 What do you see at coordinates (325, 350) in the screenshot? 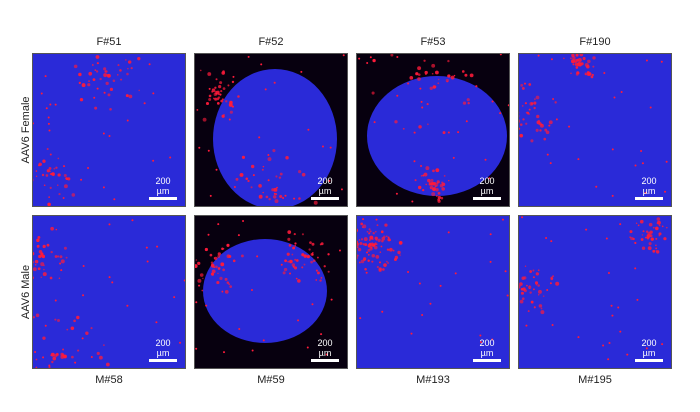
I see `scale-bar: 200 µm` at bounding box center [325, 350].